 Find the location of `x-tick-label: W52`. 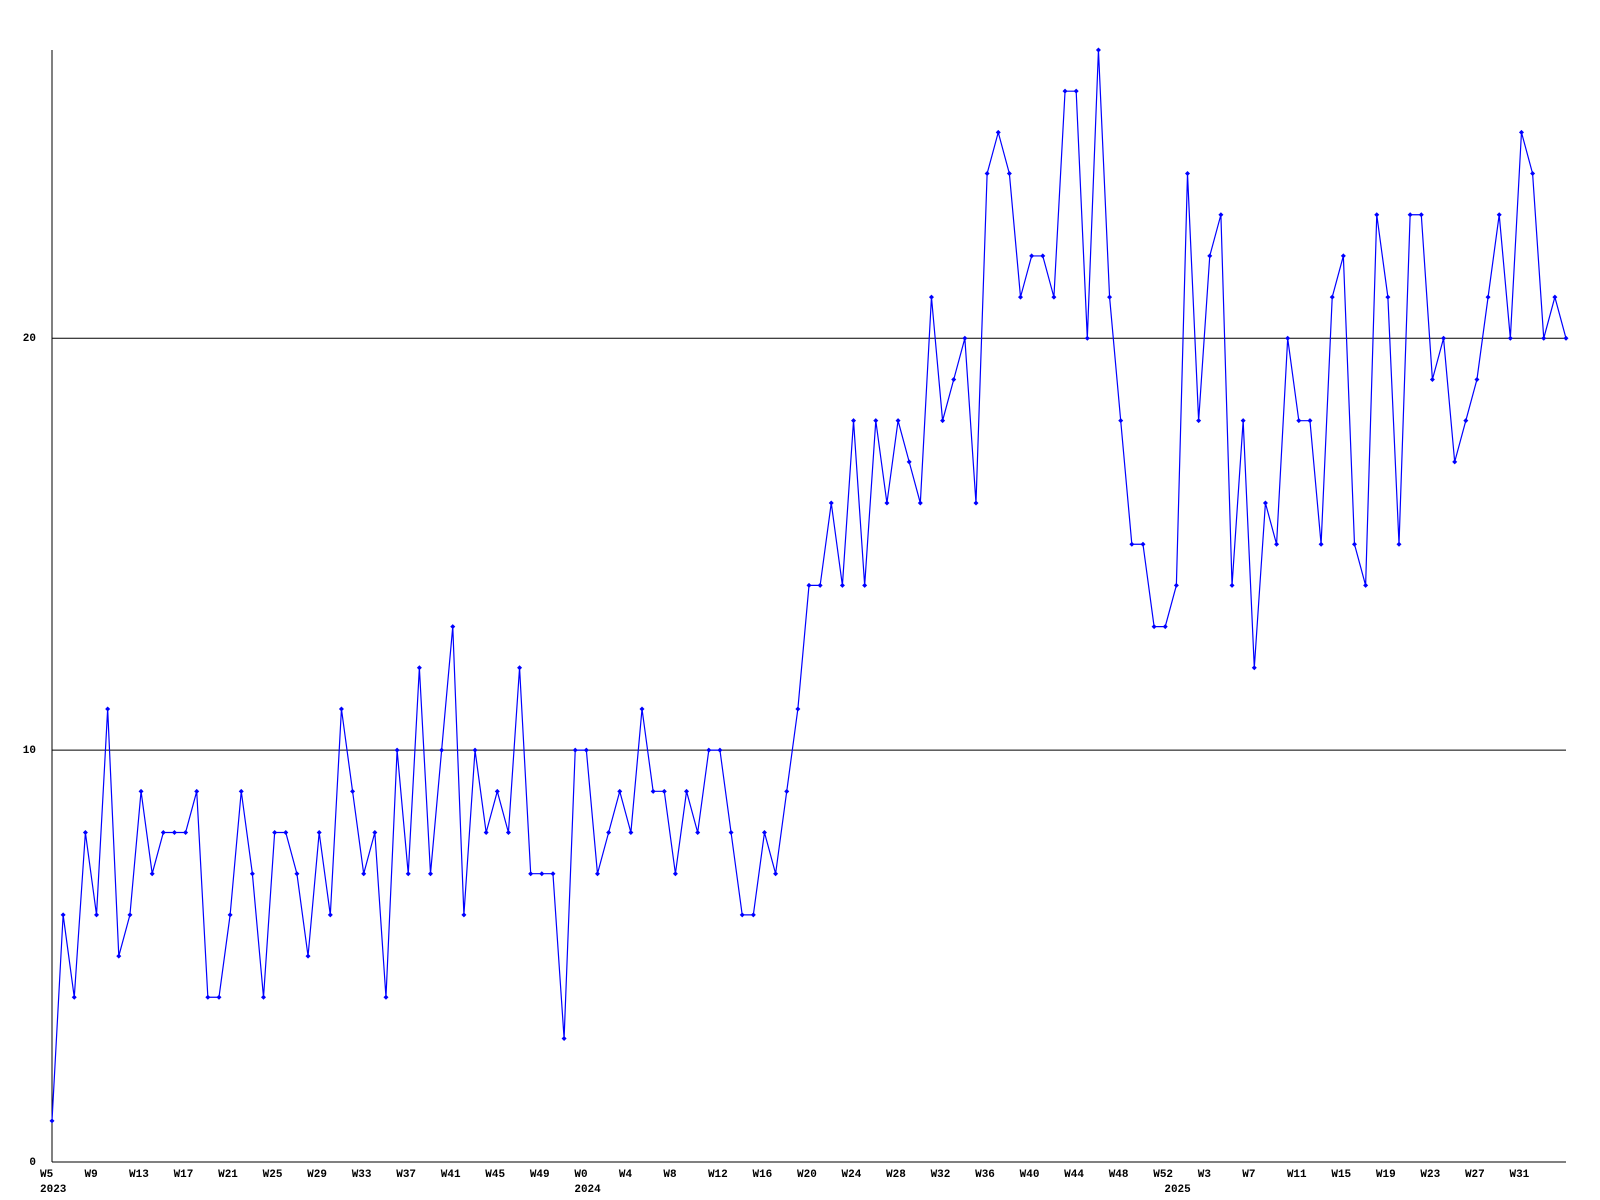

x-tick-label: W52 is located at coordinates (1163, 1175).